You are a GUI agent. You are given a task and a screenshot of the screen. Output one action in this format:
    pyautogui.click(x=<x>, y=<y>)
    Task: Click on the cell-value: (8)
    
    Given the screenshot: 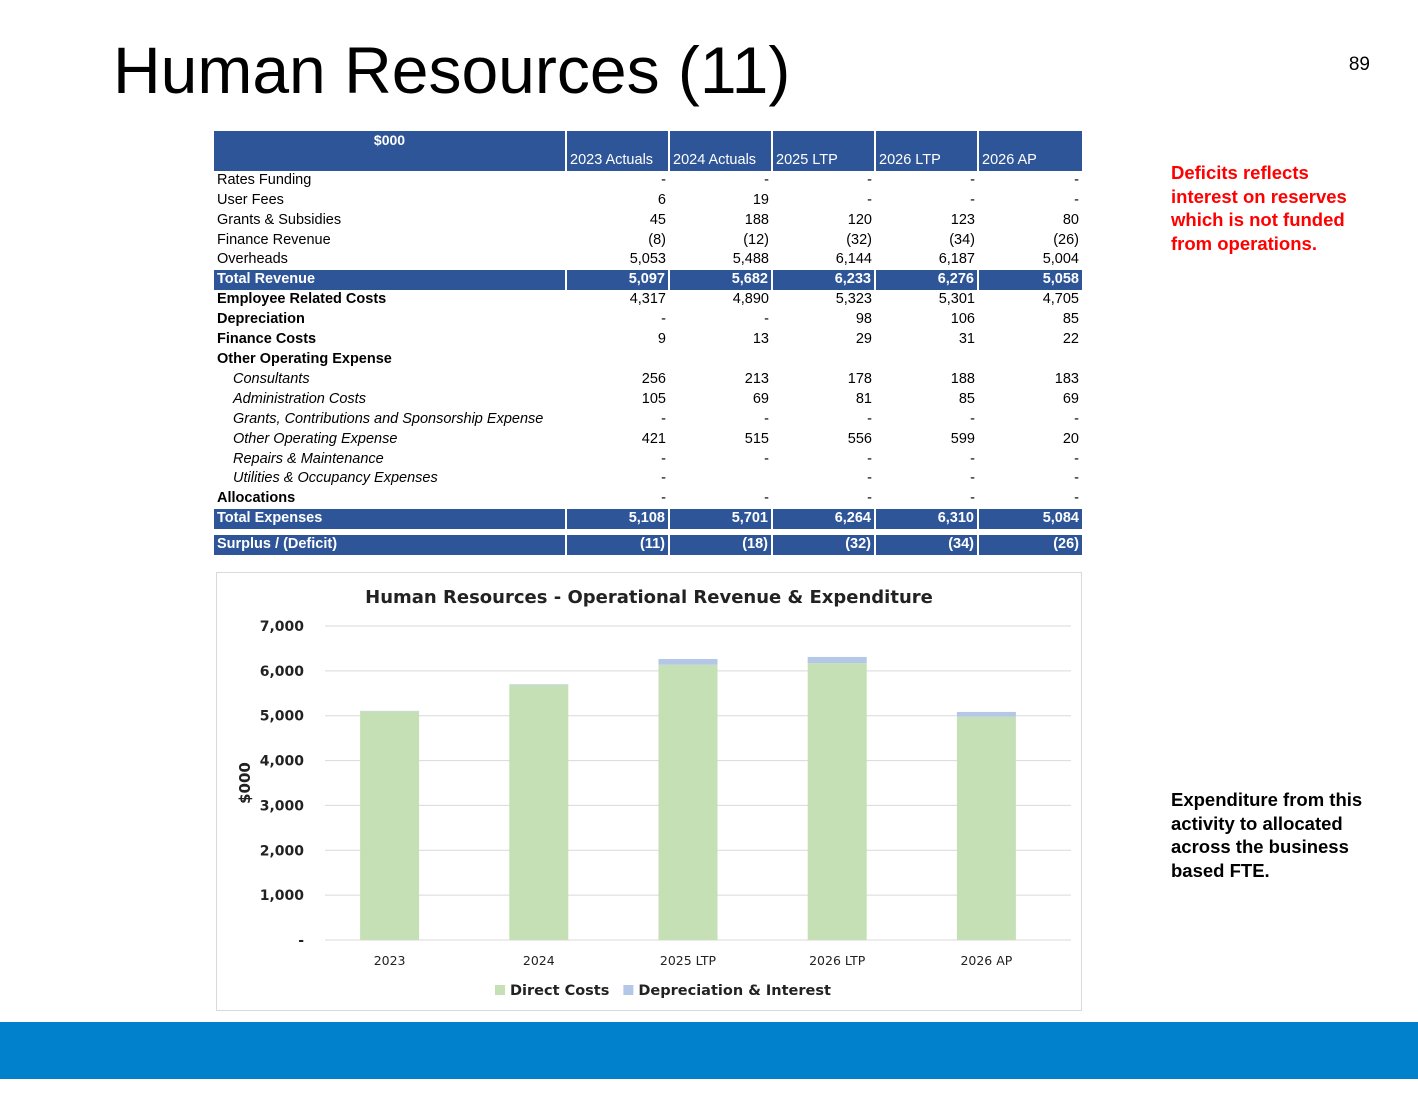 What is the action you would take?
    pyautogui.click(x=657, y=239)
    